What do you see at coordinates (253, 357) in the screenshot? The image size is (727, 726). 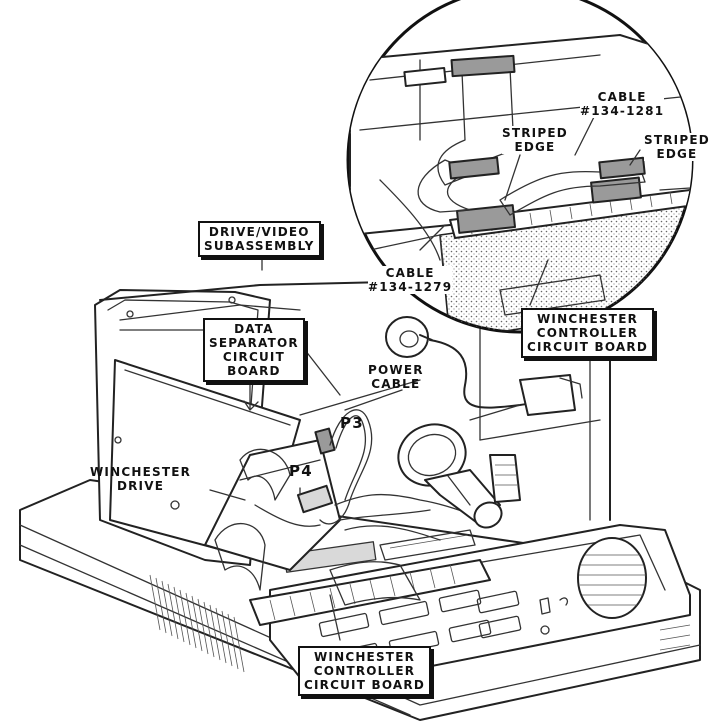 I see `label-line: CIRCUIT` at bounding box center [253, 357].